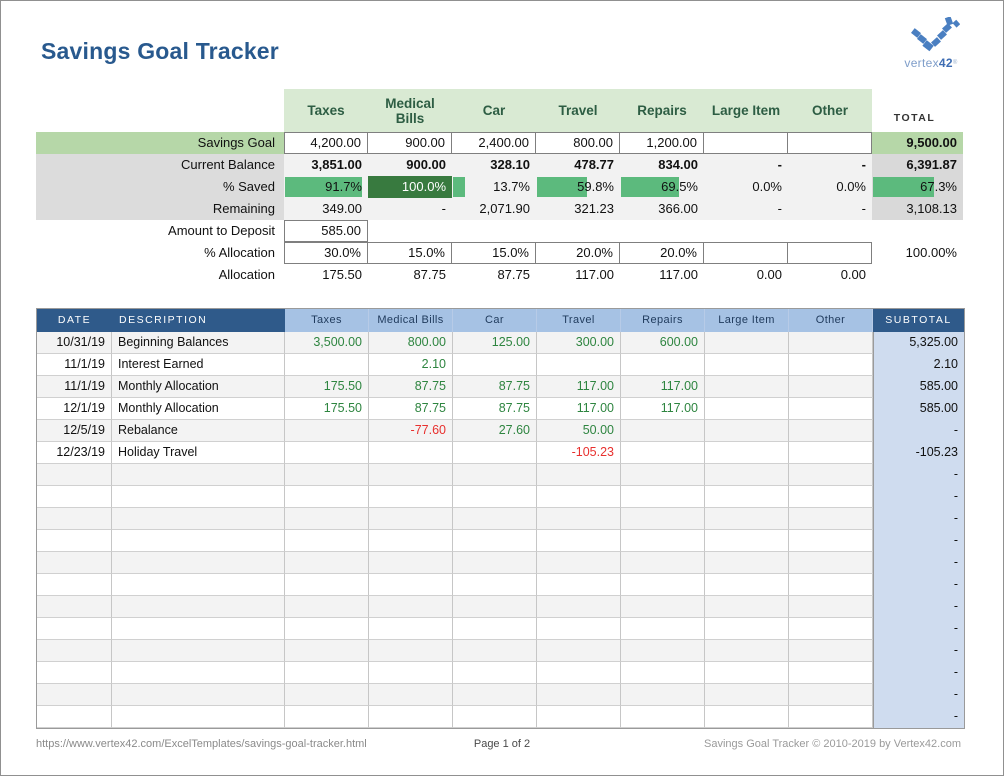 The height and width of the screenshot is (776, 1004). What do you see at coordinates (495, 431) in the screenshot?
I see `txn-value-cell: 27.60` at bounding box center [495, 431].